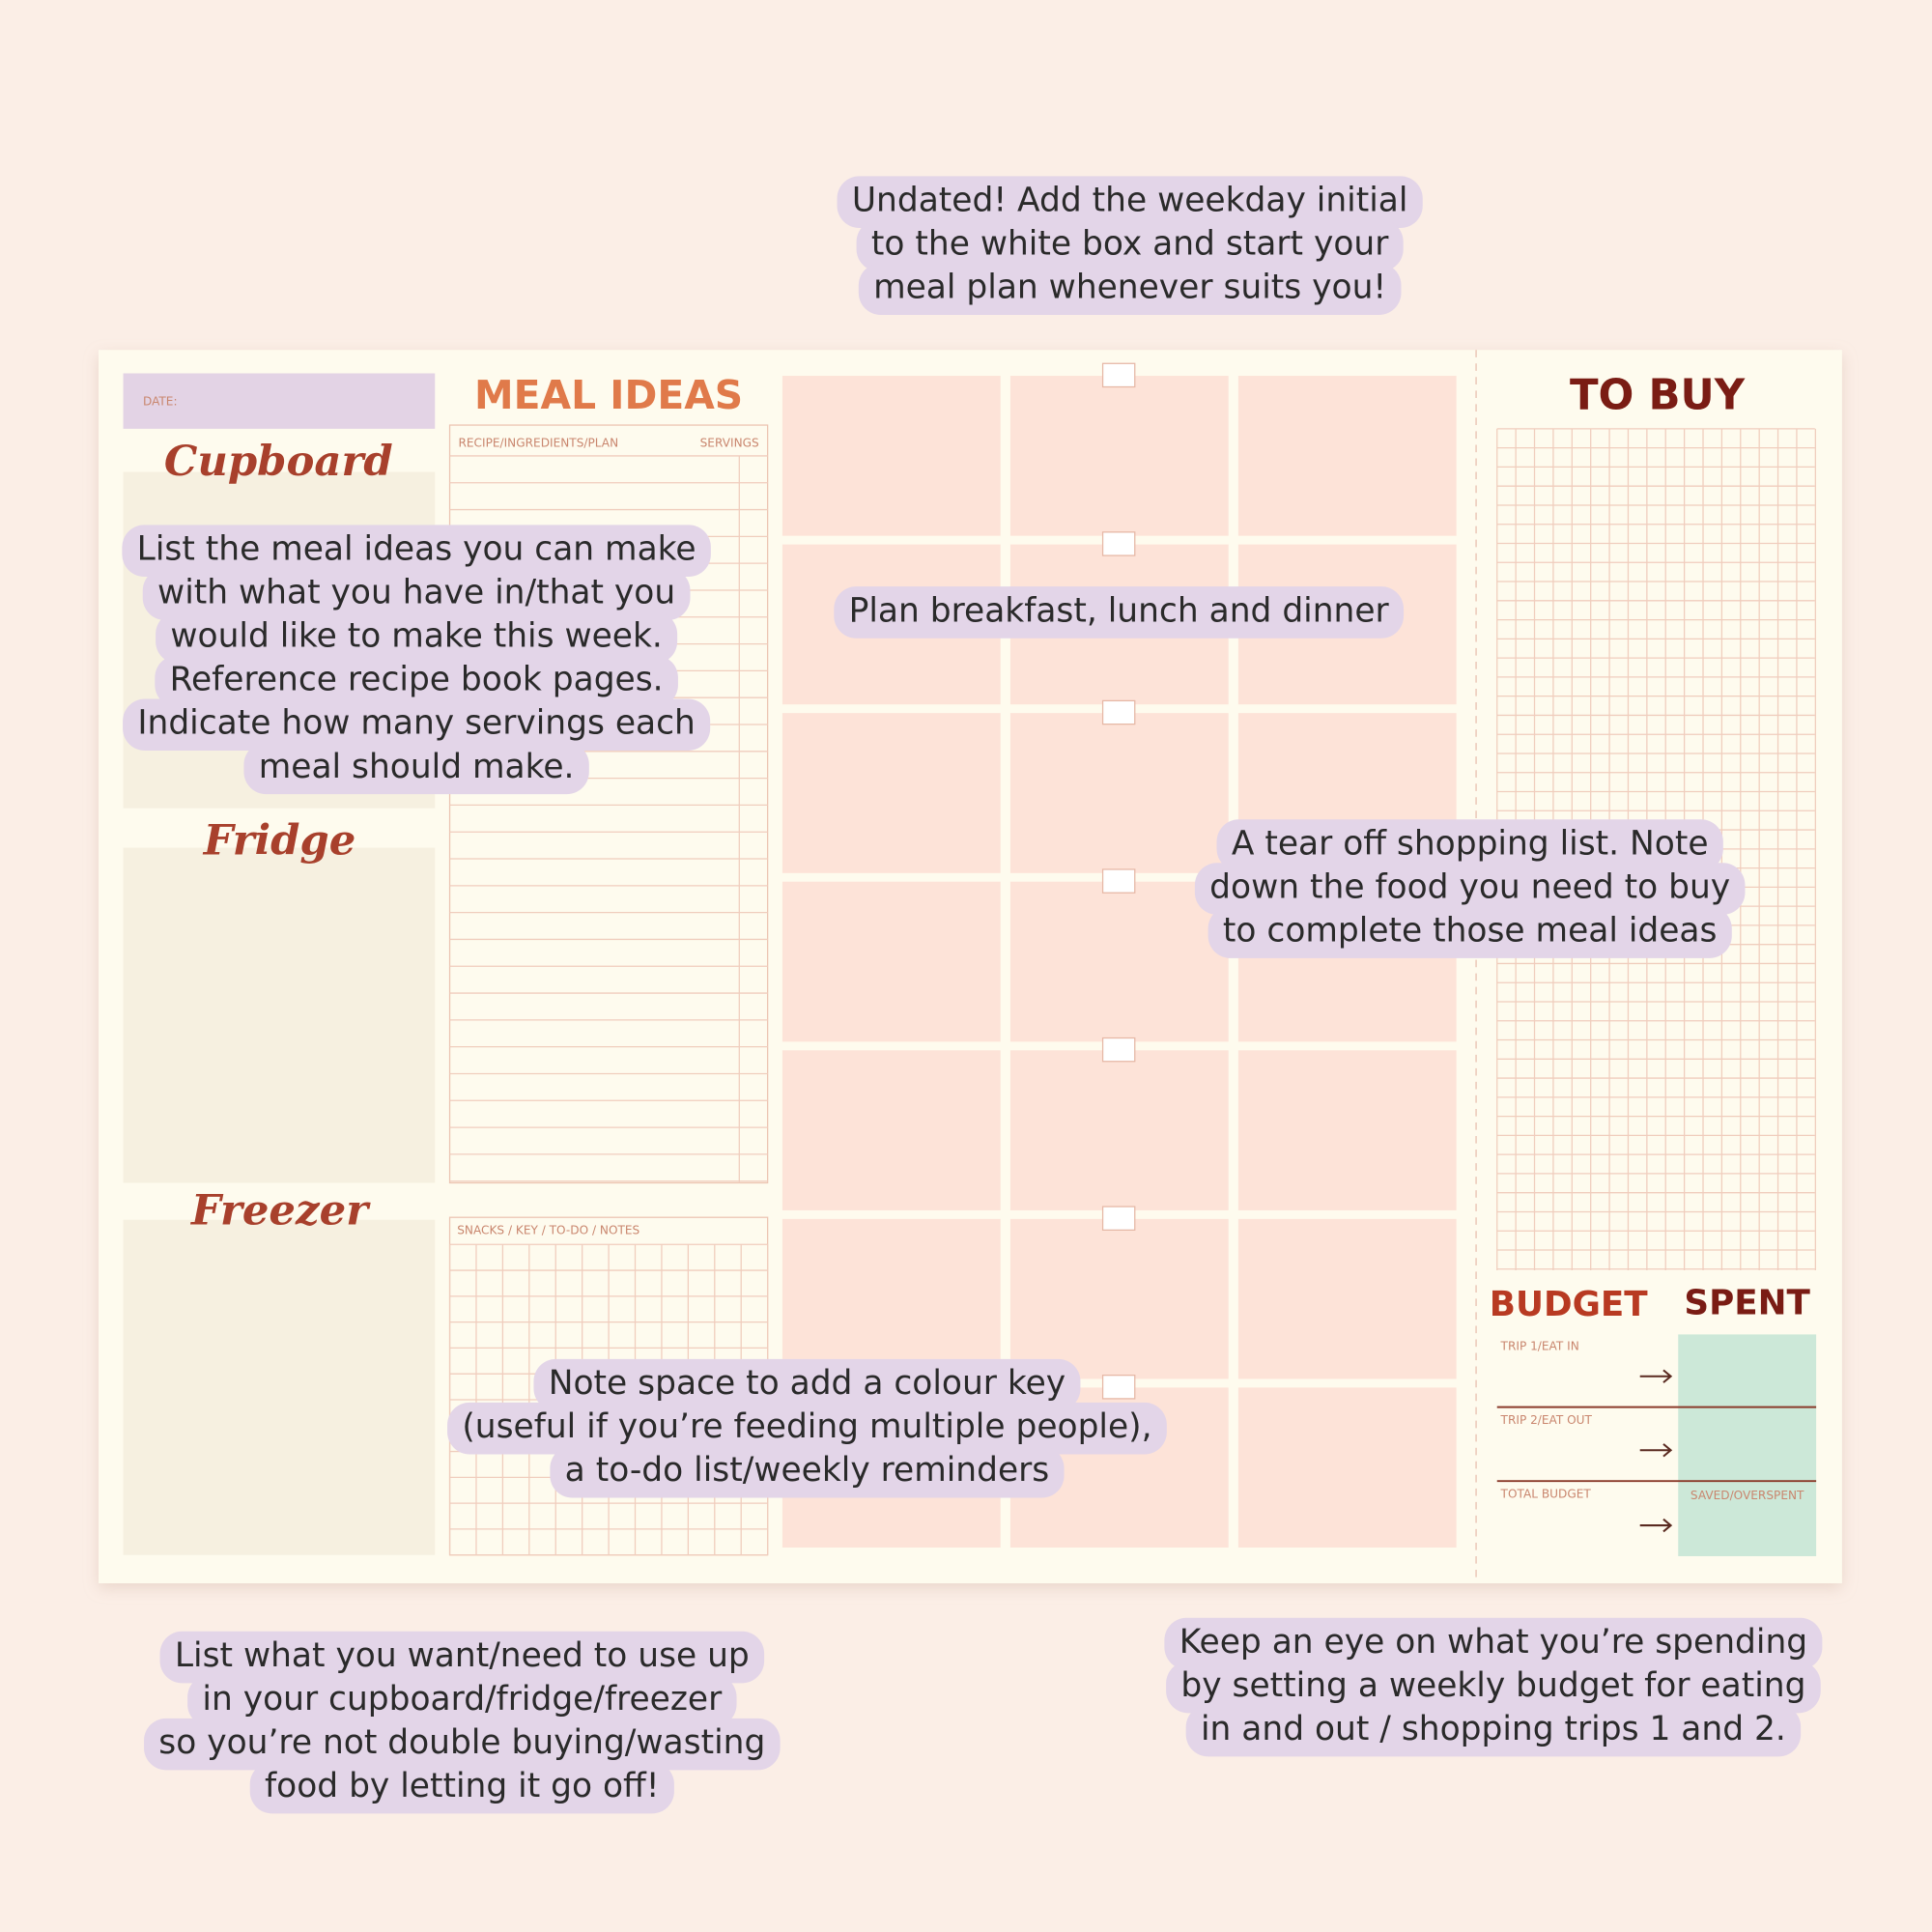  I want to click on annotation-line: to the white box and start your, so click(1130, 244).